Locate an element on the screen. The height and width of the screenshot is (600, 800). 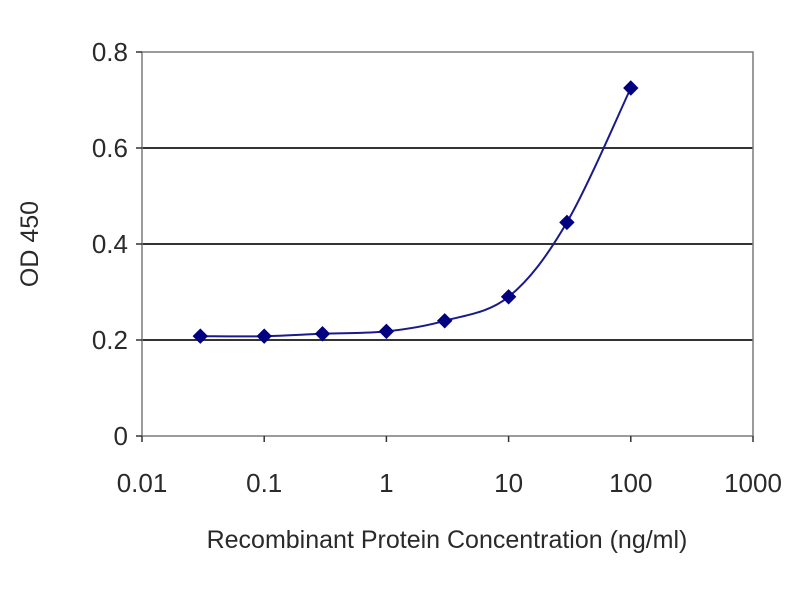
y-axis-ticks: 0 0.2 0.4 0.6 0.8 is located at coordinates (117, 244).